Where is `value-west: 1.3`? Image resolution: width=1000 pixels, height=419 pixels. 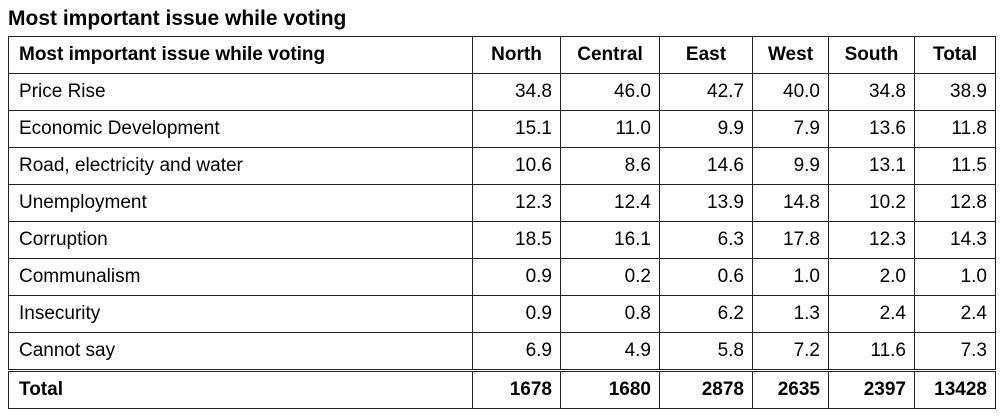
value-west: 1.3 is located at coordinates (790, 314).